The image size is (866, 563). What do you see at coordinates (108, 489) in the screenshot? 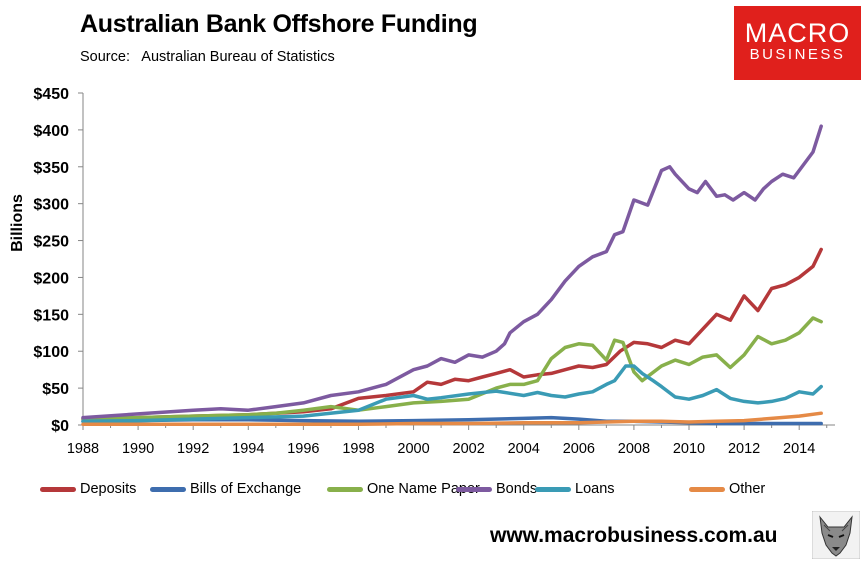
I see `legend-label: Deposits` at bounding box center [108, 489].